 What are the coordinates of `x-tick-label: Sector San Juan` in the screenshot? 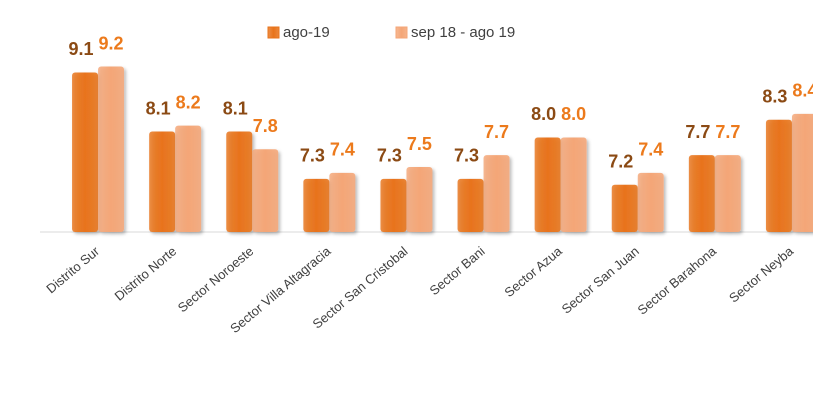 It's located at (600, 279).